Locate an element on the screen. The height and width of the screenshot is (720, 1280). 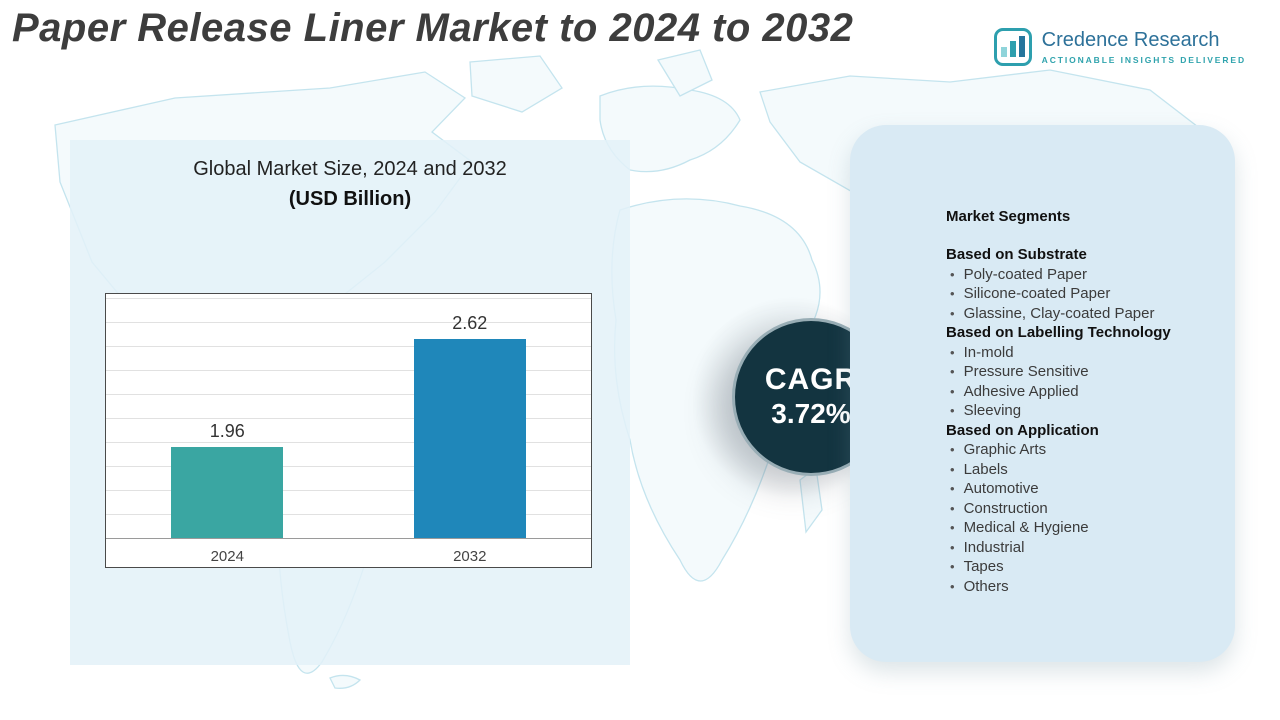
segment-item-label: Pressure Sensitive is located at coordinates (1026, 371).